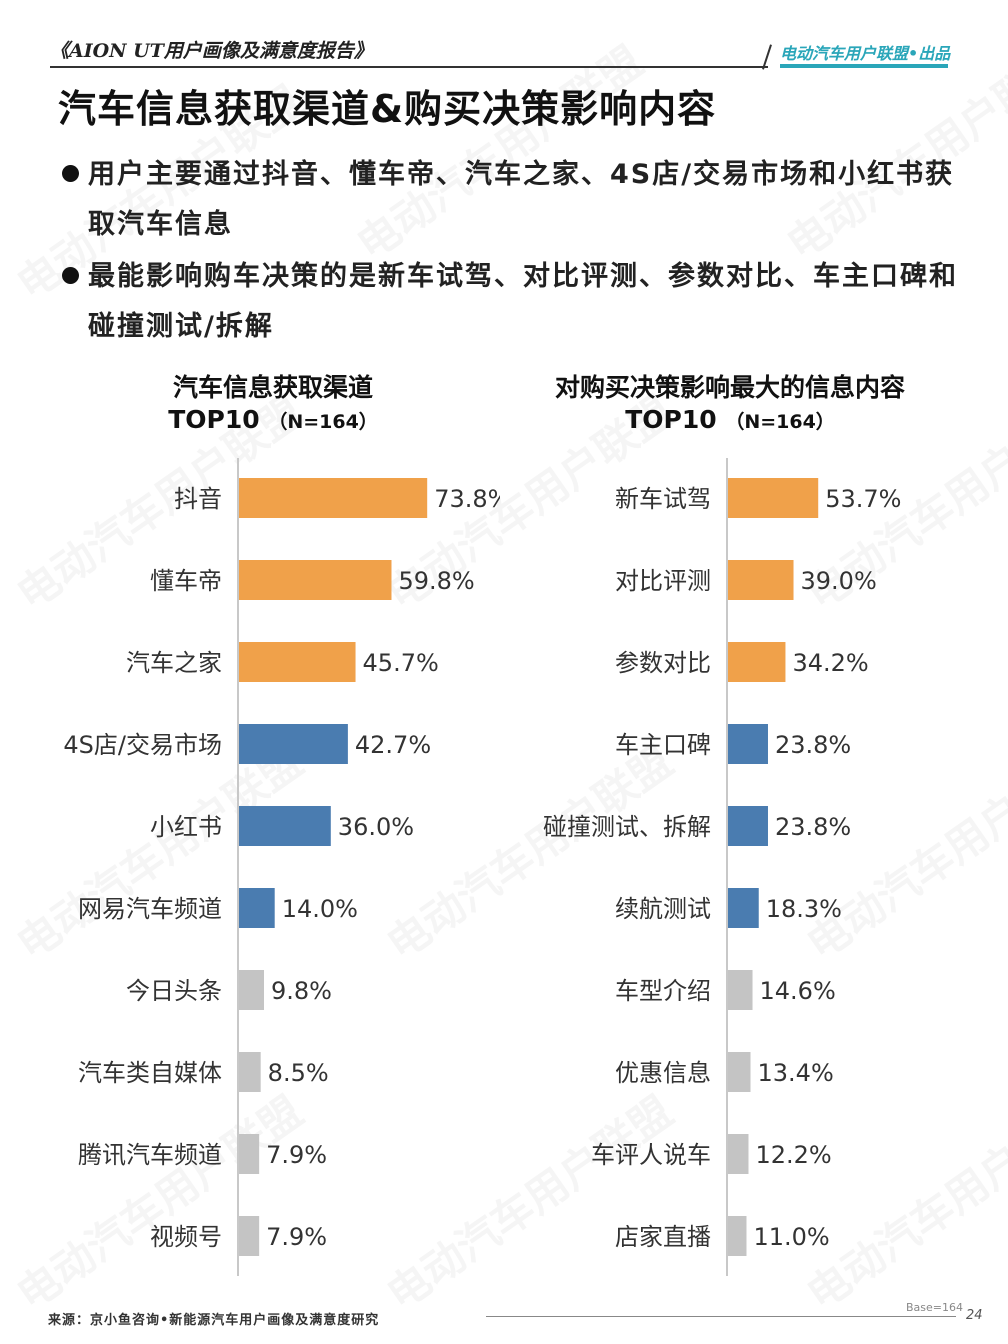 The image size is (1008, 1344). I want to click on category-label: 抖音, so click(198, 499).